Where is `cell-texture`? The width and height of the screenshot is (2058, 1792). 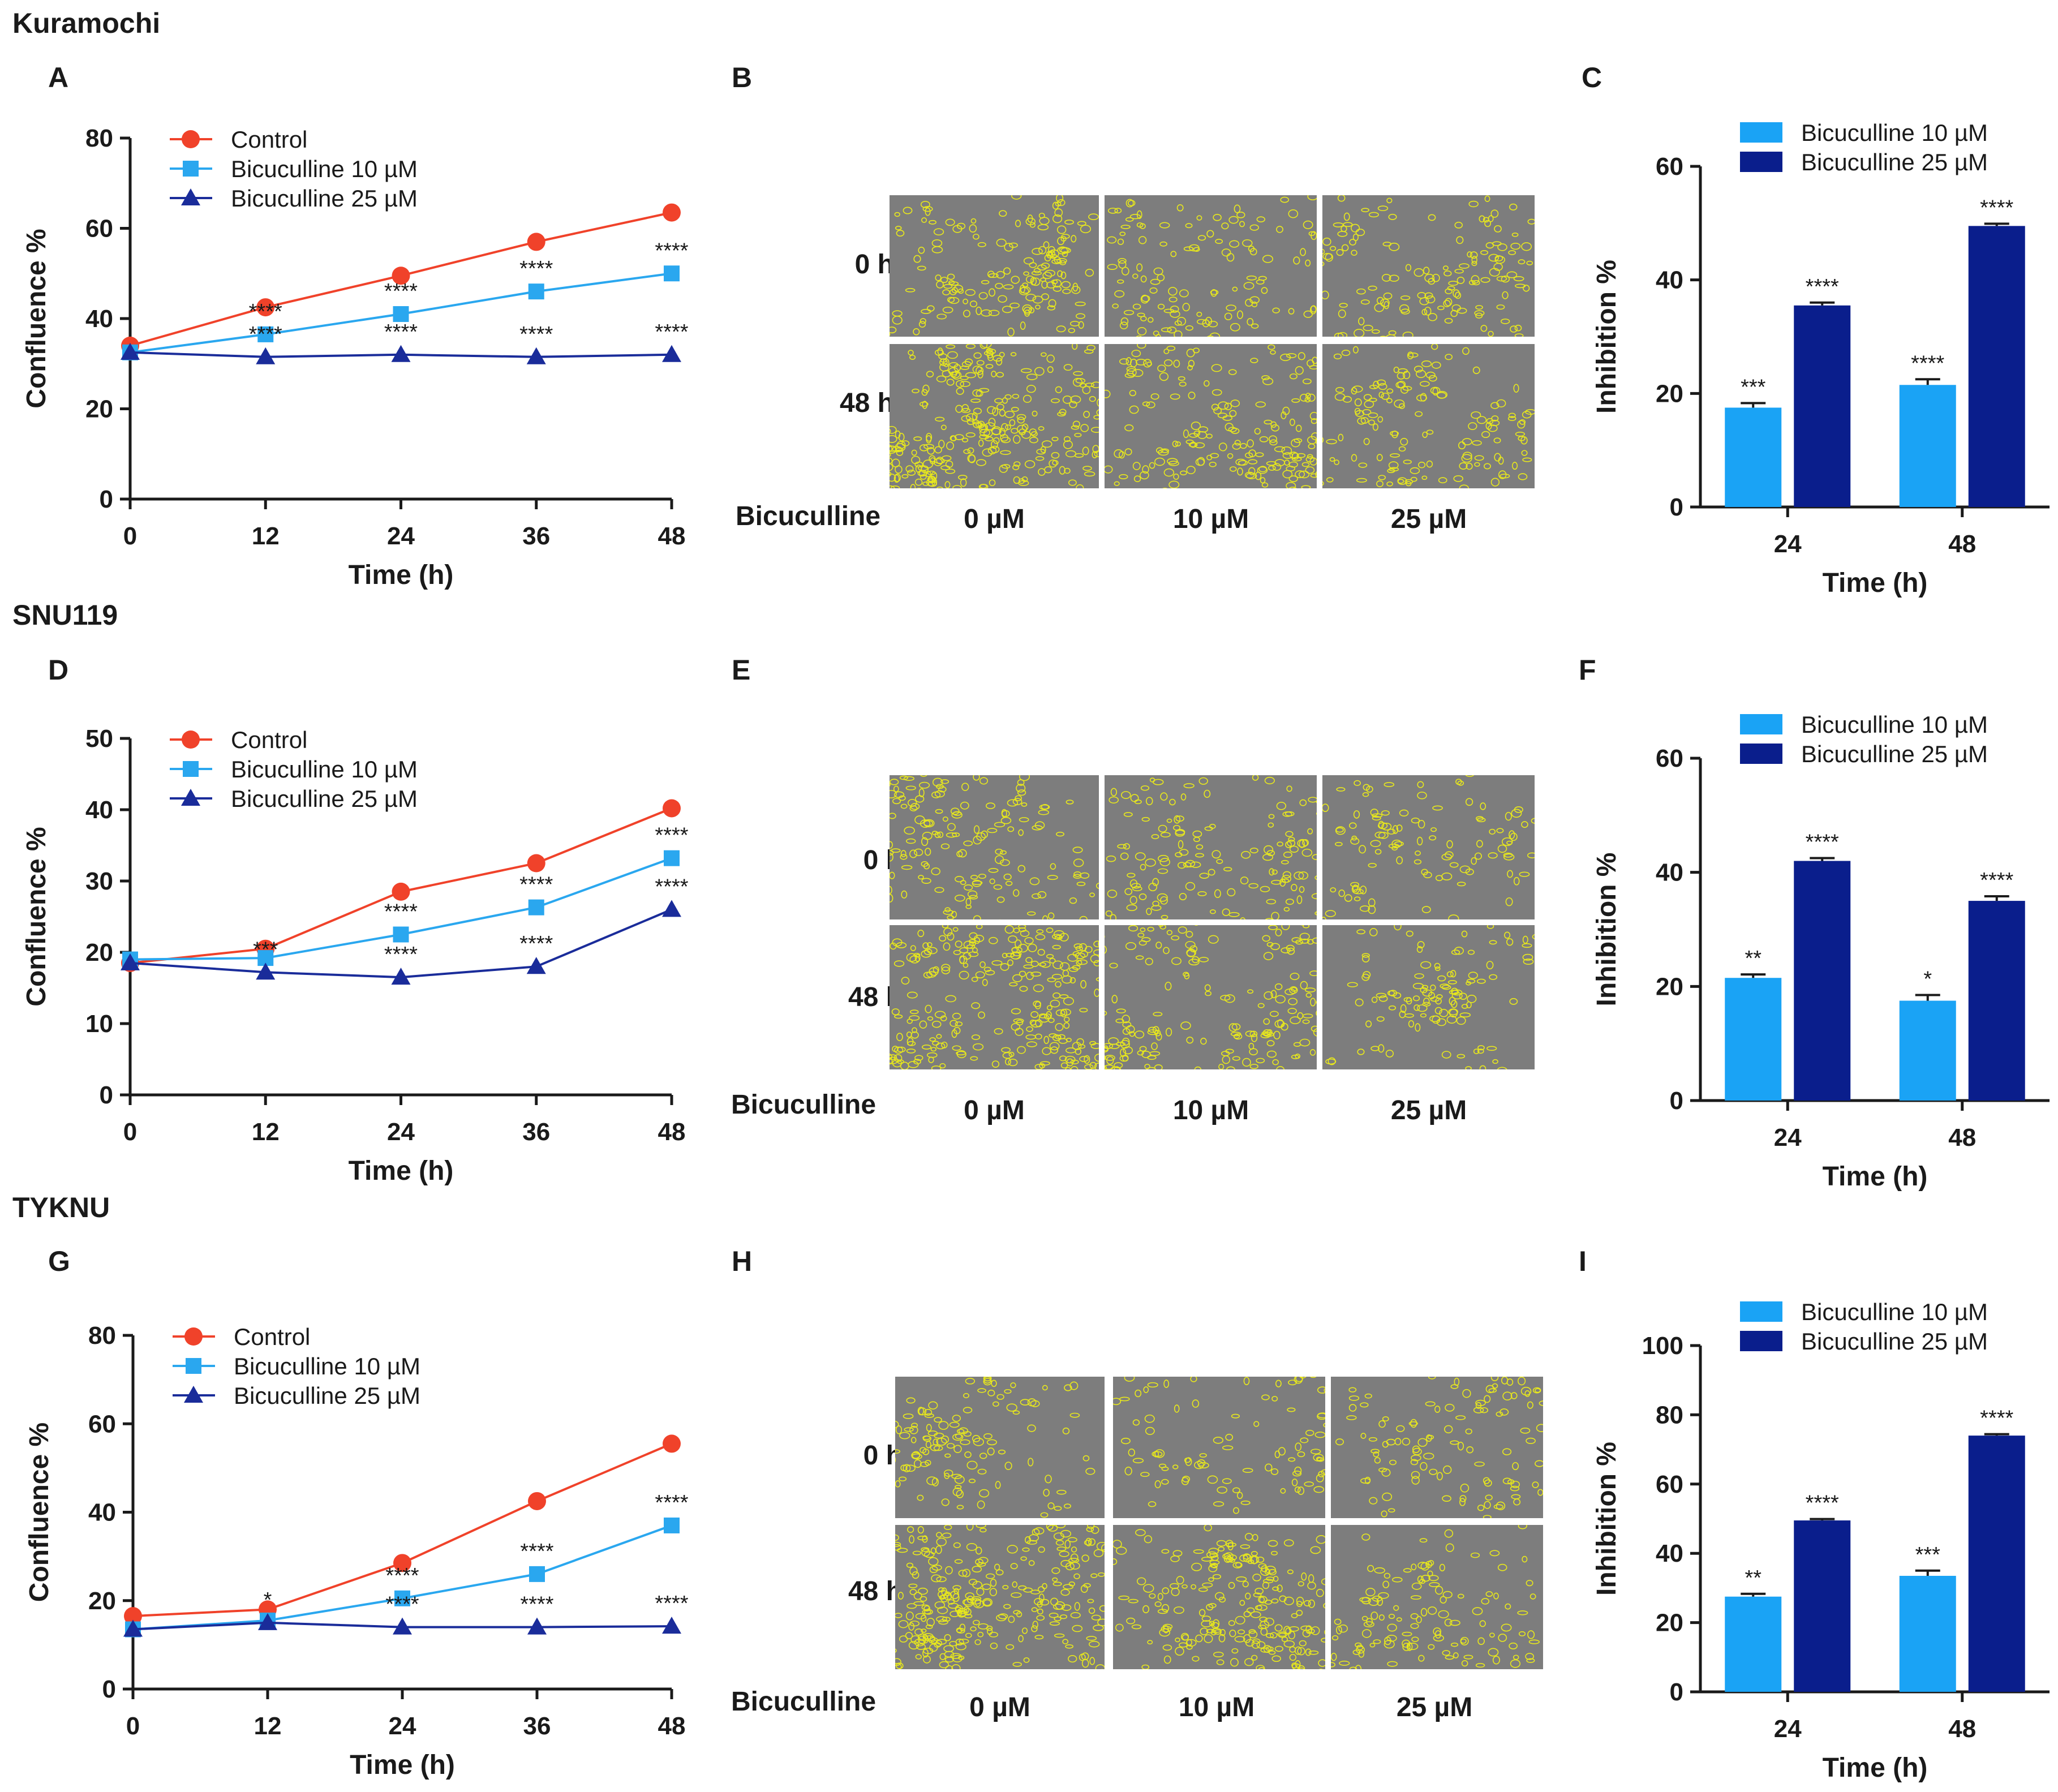 cell-texture is located at coordinates (1428, 847).